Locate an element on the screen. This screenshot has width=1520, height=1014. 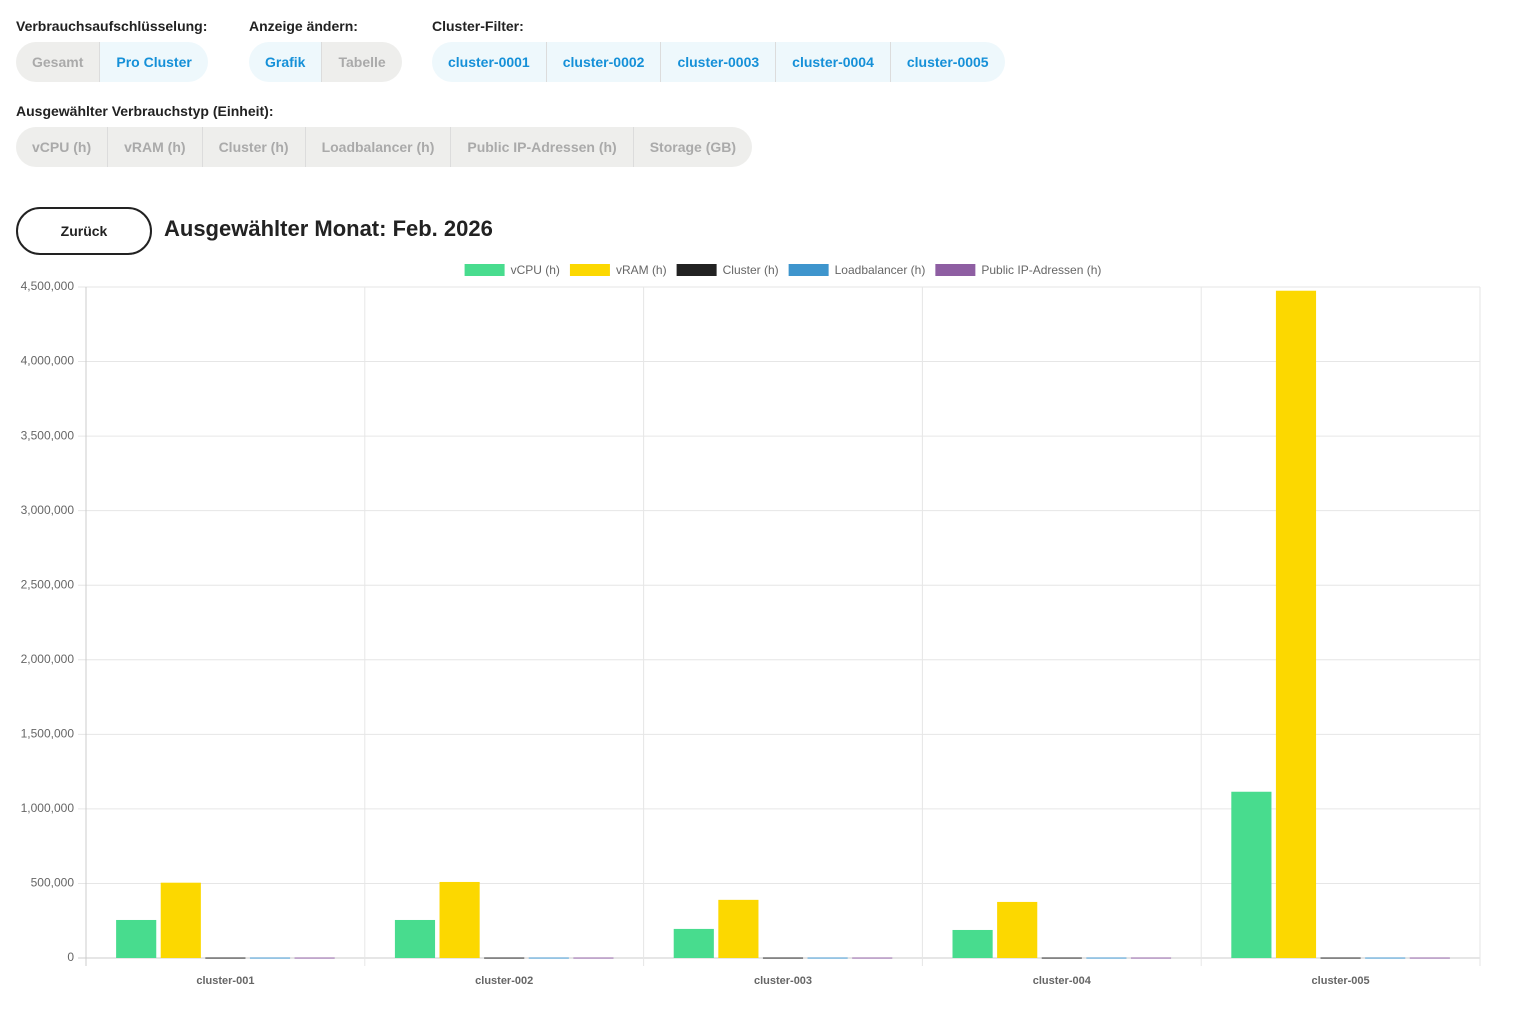
y-tick-label: 1,500,000 is located at coordinates (48, 734).